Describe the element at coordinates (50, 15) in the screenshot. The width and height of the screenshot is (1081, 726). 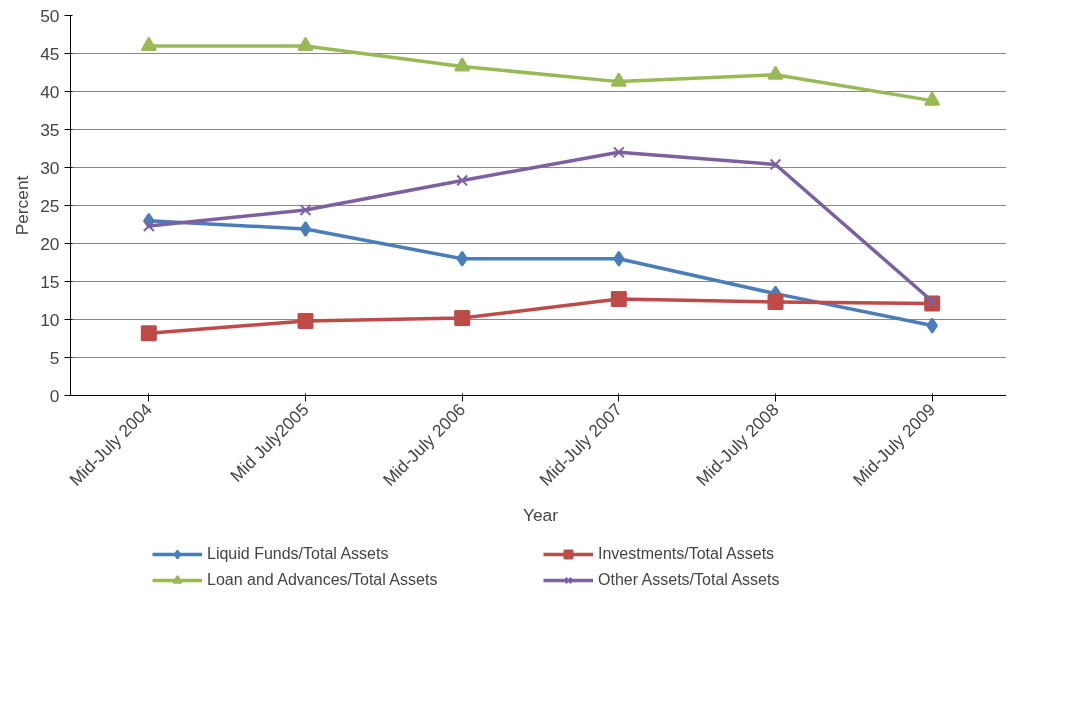
I see `y-tick-label: 50` at that location.